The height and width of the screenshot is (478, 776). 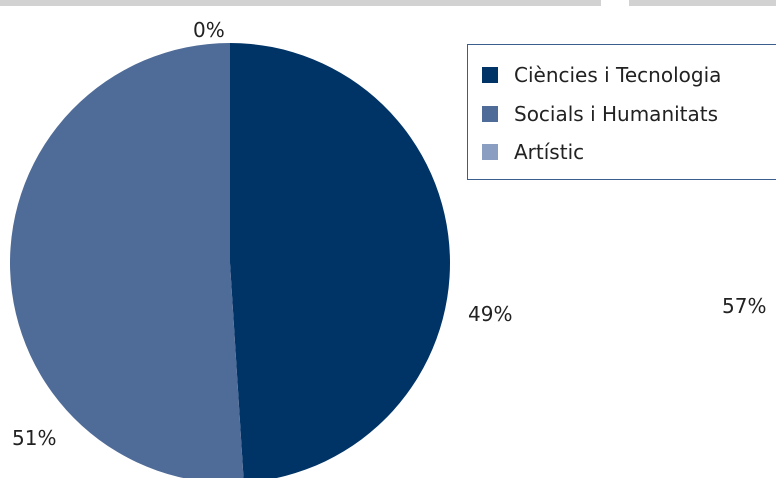 I want to click on slice-label-artistic: 0%, so click(x=209, y=30).